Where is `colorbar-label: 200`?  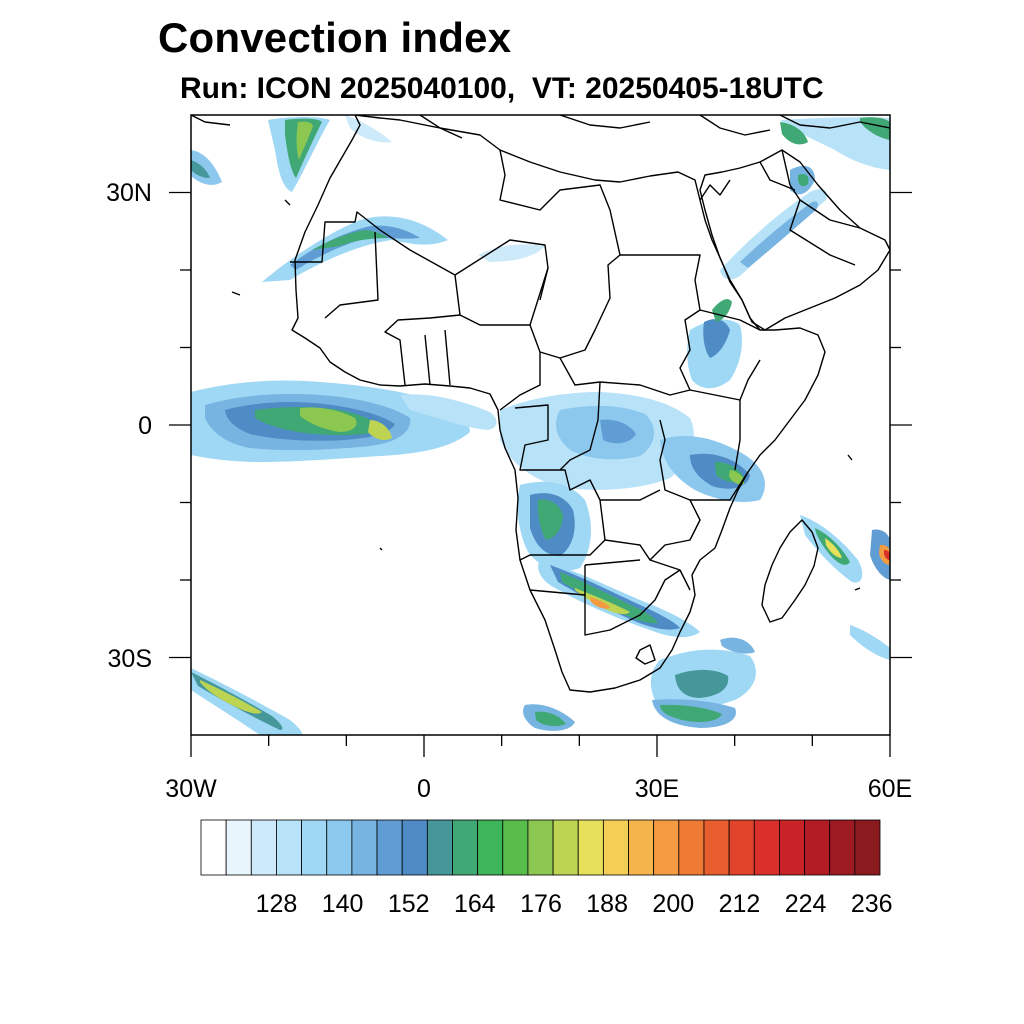 colorbar-label: 200 is located at coordinates (673, 904).